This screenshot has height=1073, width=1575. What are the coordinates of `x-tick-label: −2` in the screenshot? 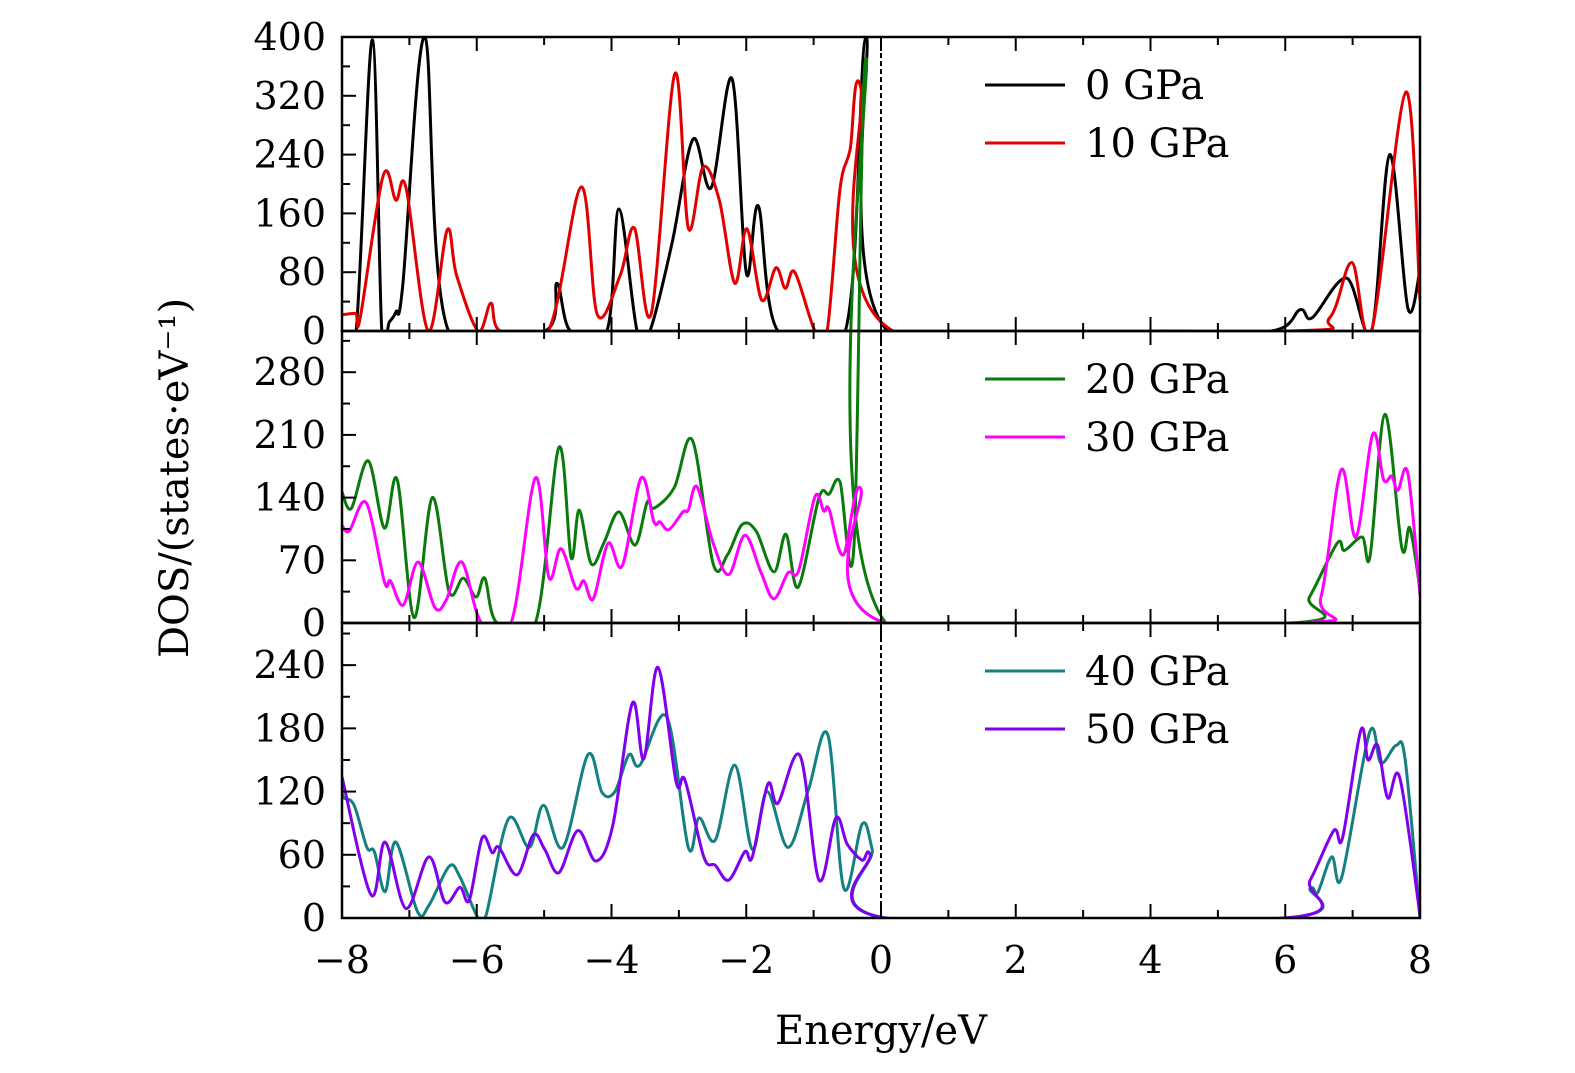 It's located at (746, 960).